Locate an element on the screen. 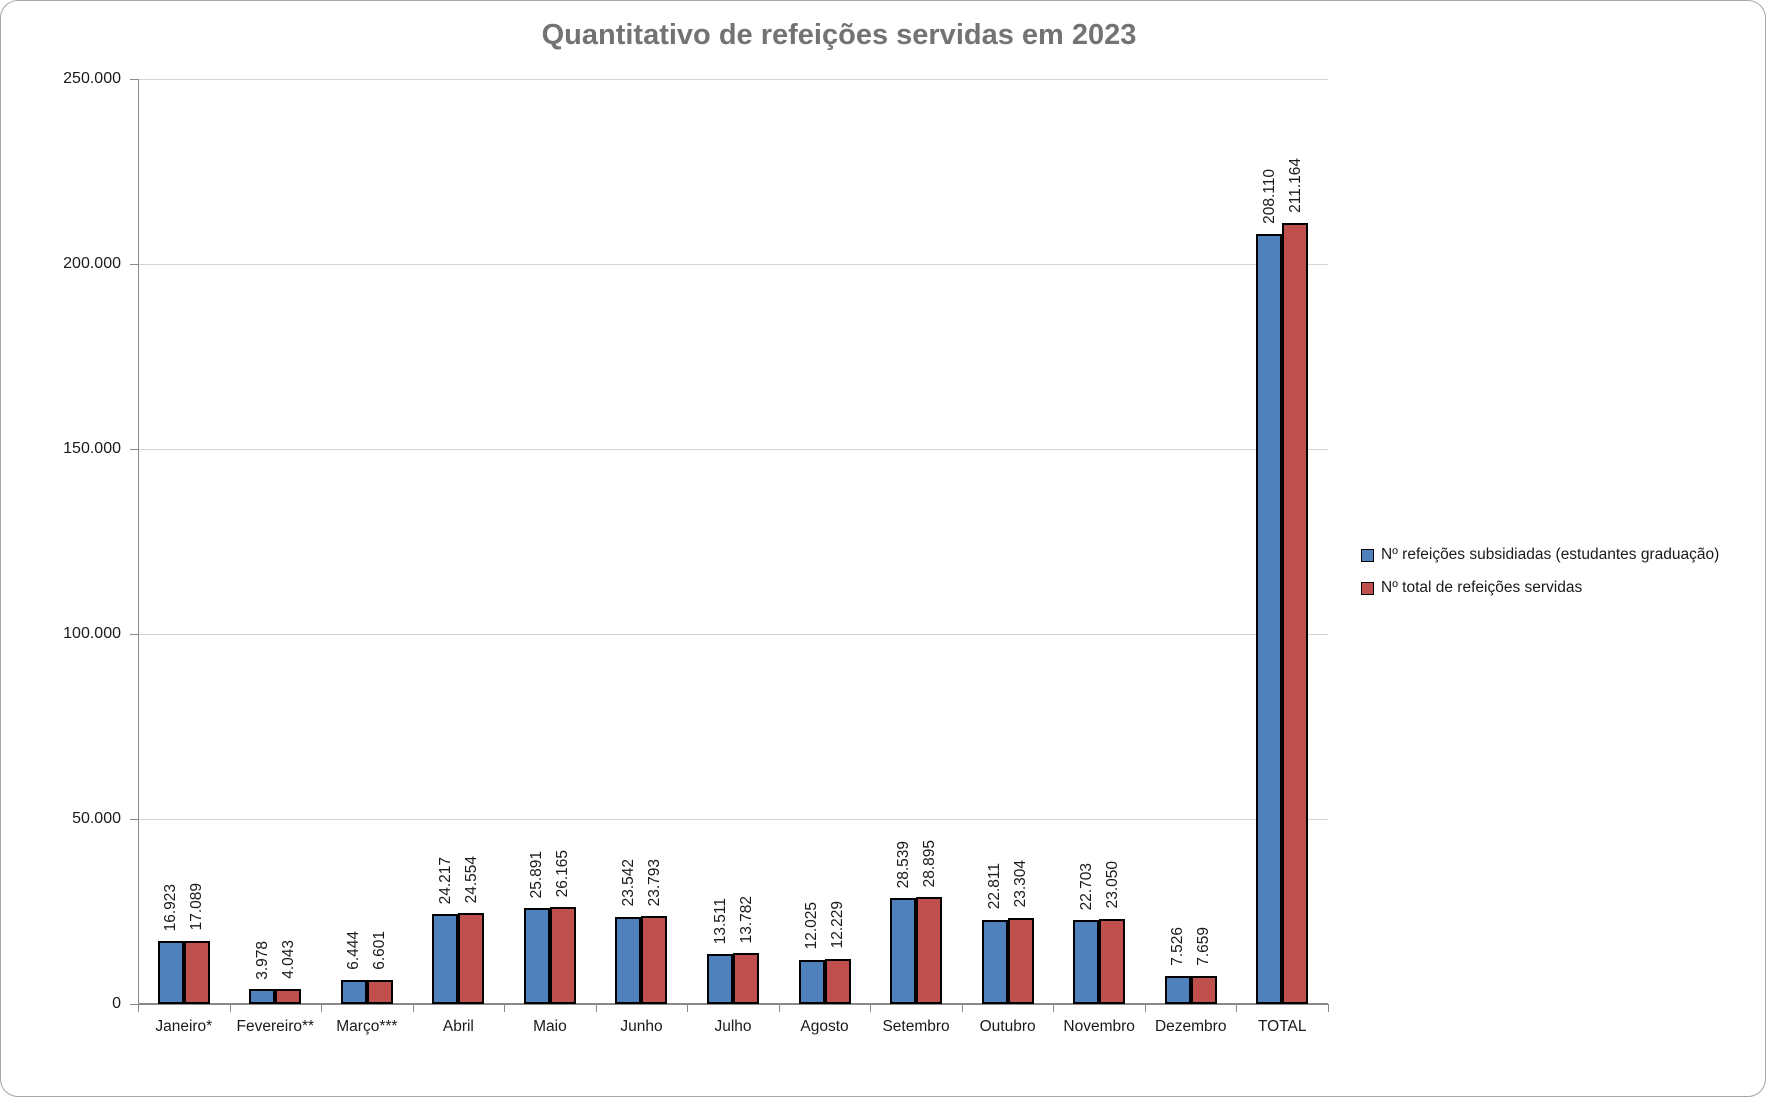 The width and height of the screenshot is (1766, 1097). data-label: 28.539 is located at coordinates (903, 864).